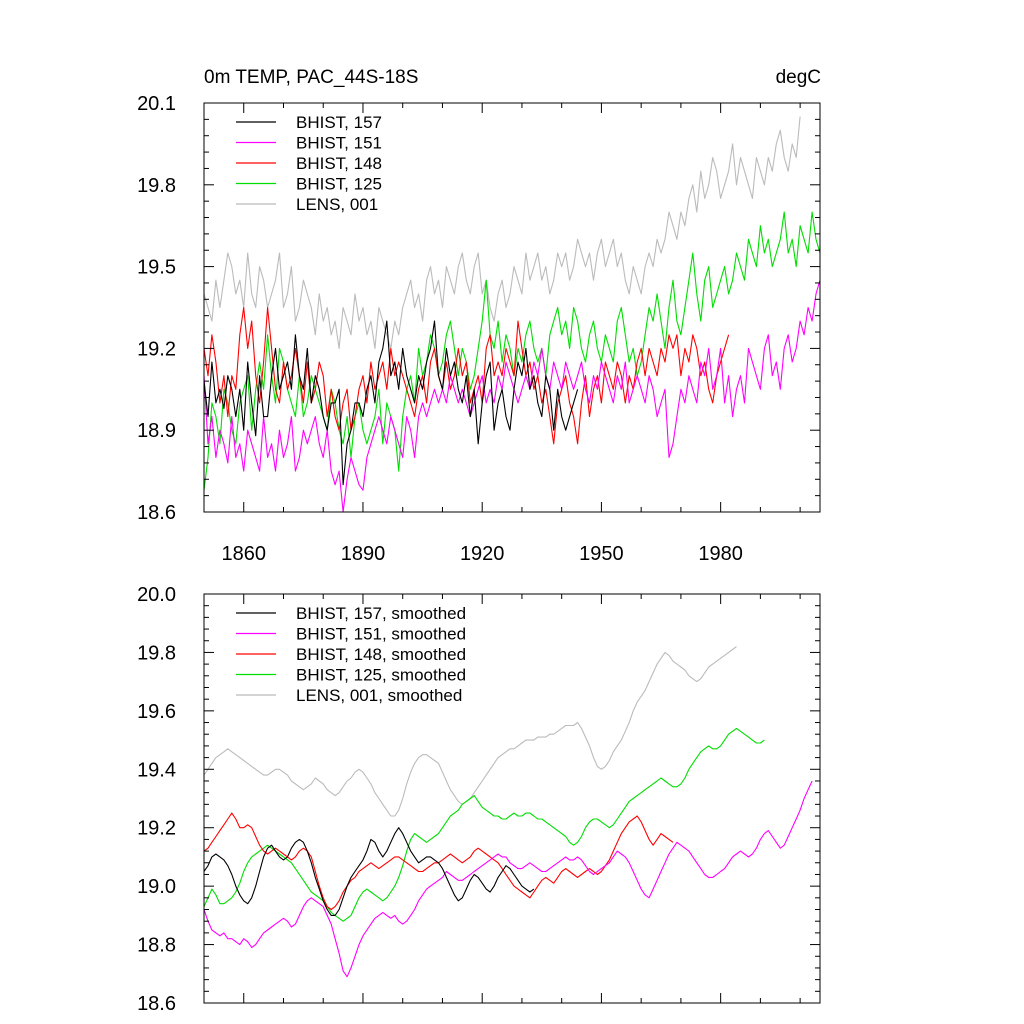 The image size is (1024, 1024). What do you see at coordinates (156, 1004) in the screenshot?
I see `bottom-ytick-label: 18.6` at bounding box center [156, 1004].